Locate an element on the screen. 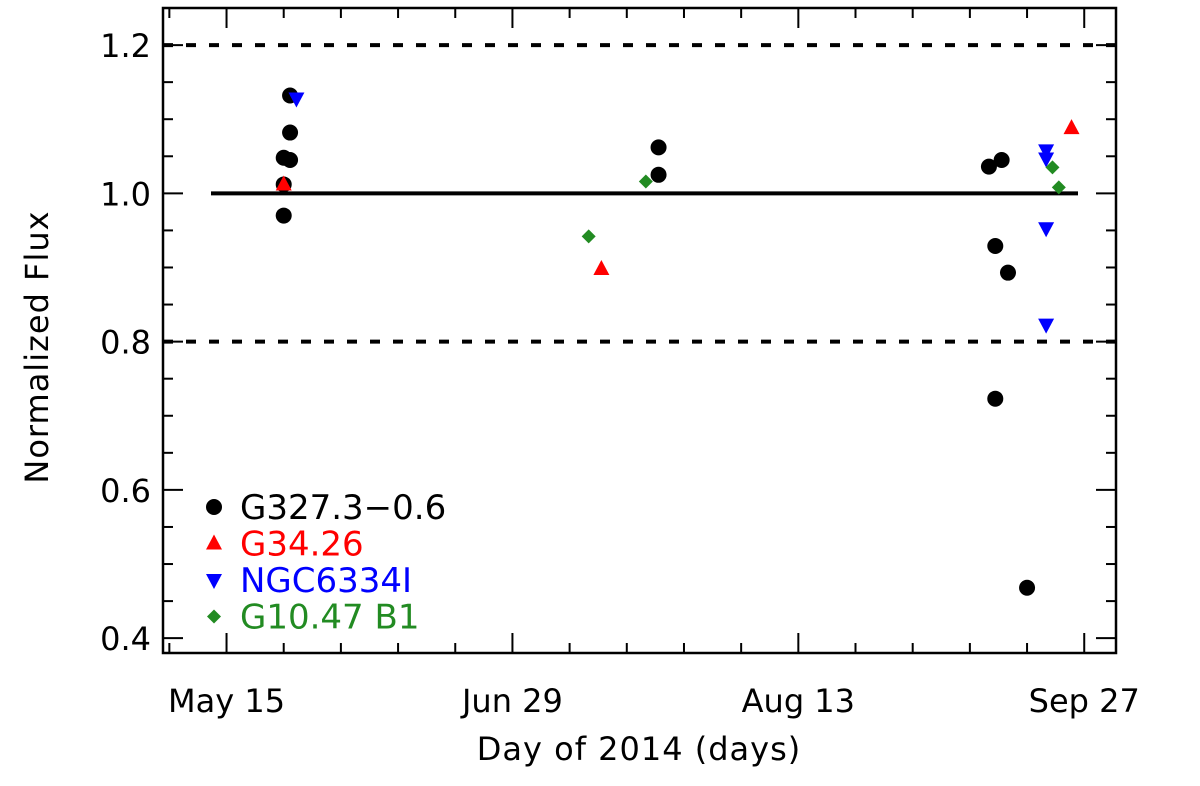  x-tick-label: Sep 27 is located at coordinates (1084, 701).